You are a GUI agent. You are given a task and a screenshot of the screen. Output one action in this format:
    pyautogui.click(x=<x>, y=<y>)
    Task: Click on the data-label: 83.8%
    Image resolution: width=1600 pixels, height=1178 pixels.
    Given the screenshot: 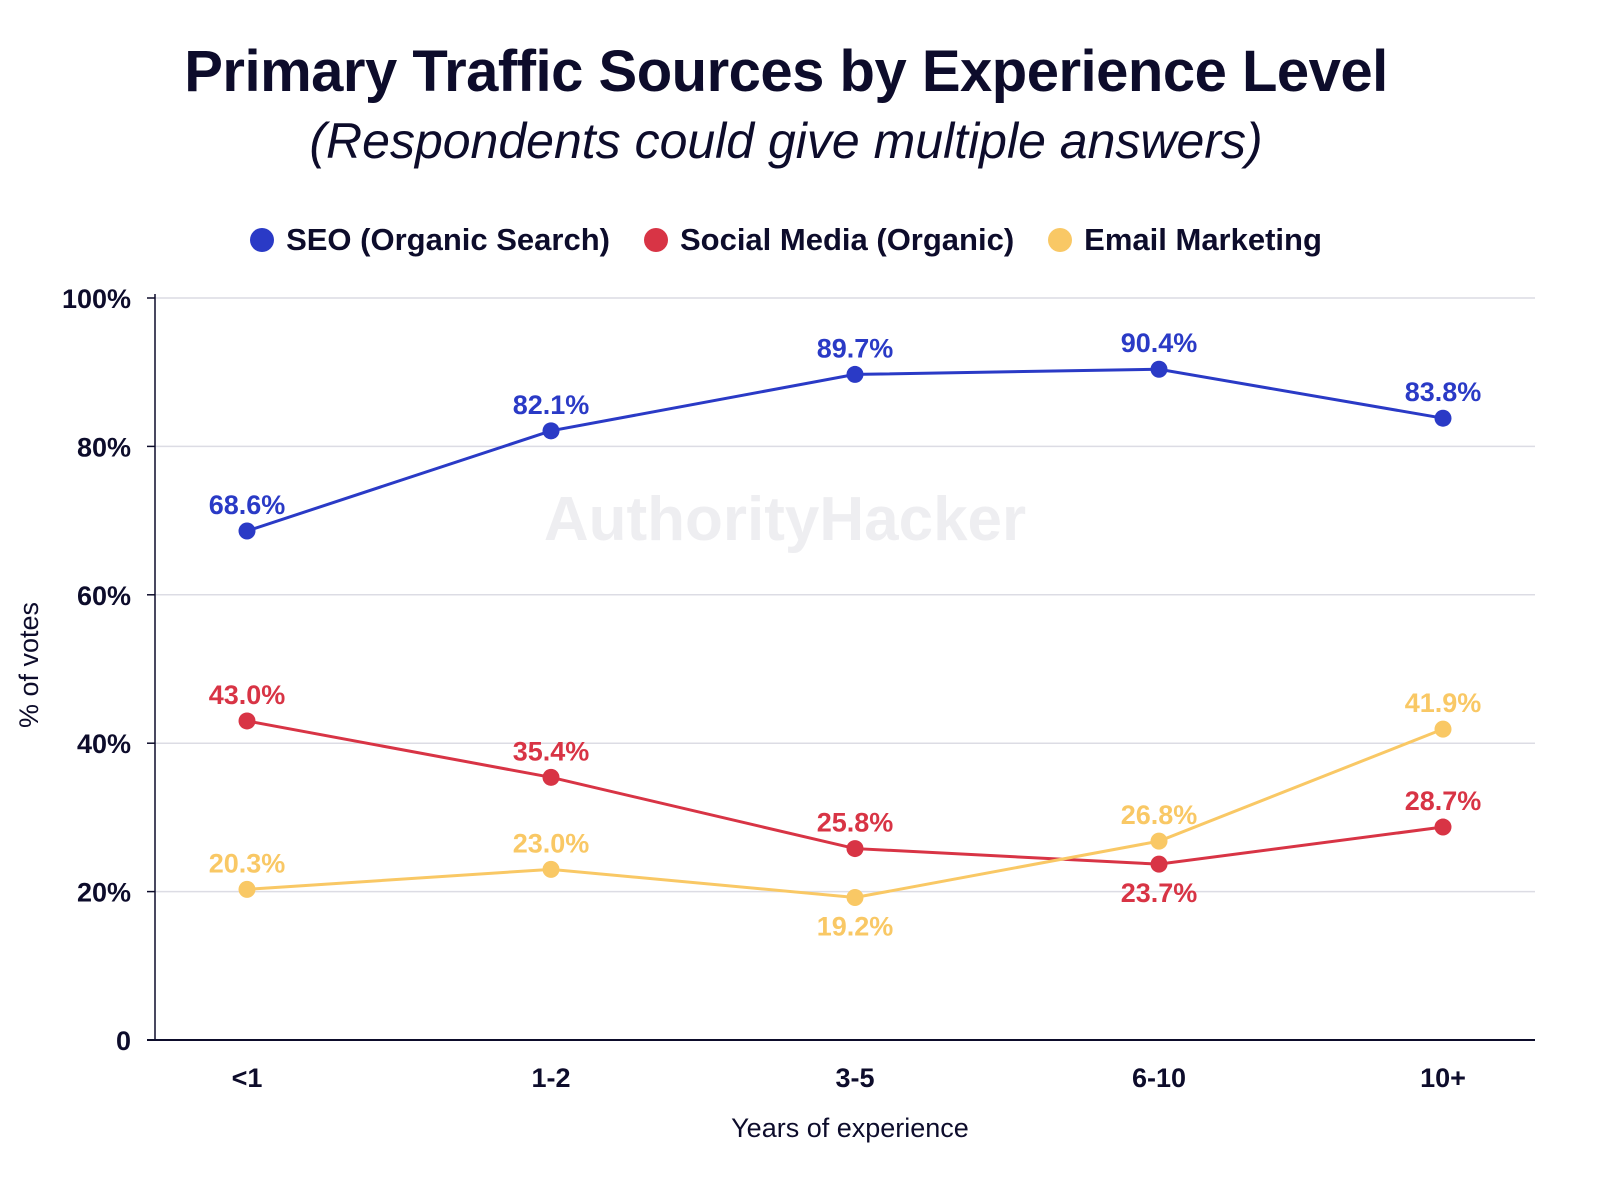 What is the action you would take?
    pyautogui.click(x=1443, y=392)
    